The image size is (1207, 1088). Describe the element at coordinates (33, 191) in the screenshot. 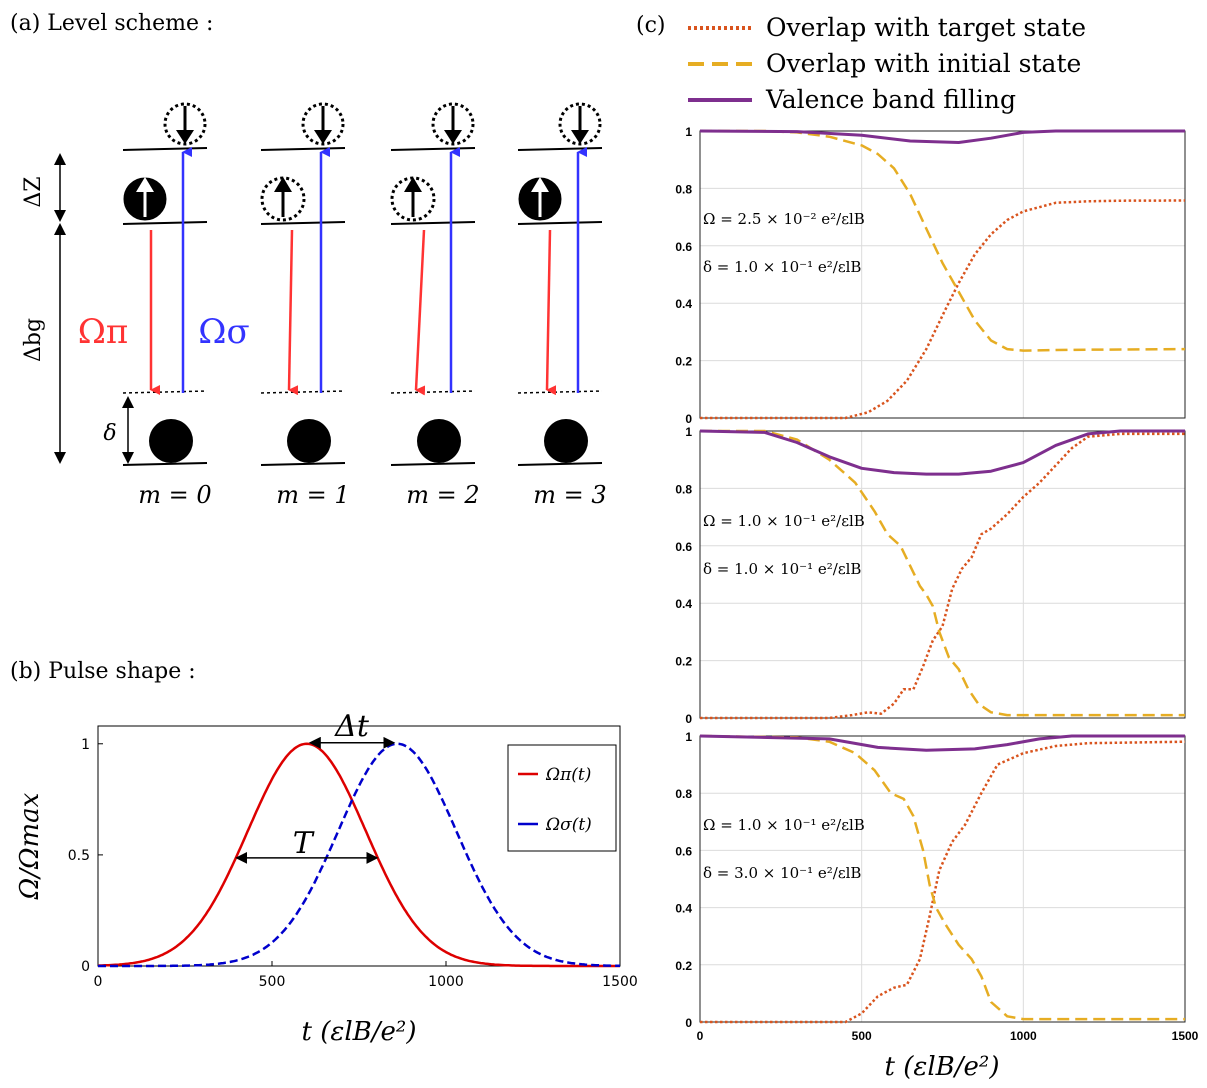

I see `delta-z-label: ΔZ` at that location.